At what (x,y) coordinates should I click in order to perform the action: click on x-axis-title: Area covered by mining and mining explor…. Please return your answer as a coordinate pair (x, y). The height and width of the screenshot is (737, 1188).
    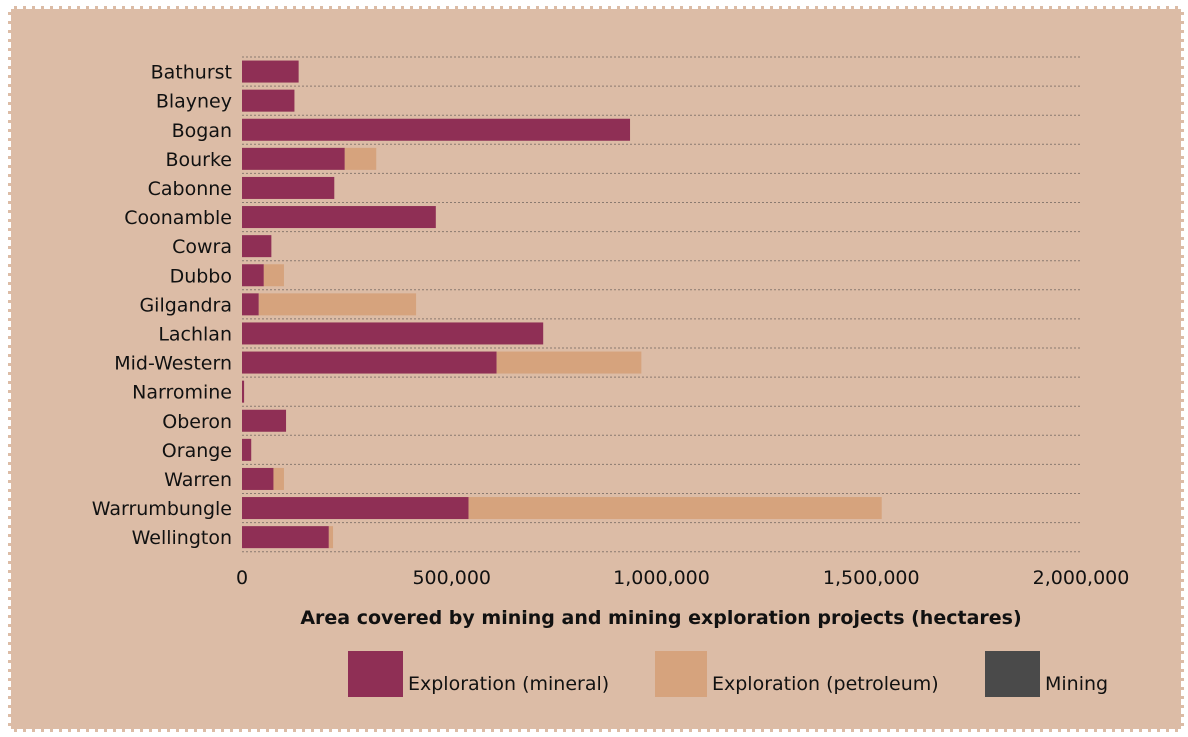
    Looking at the image, I should click on (660, 618).